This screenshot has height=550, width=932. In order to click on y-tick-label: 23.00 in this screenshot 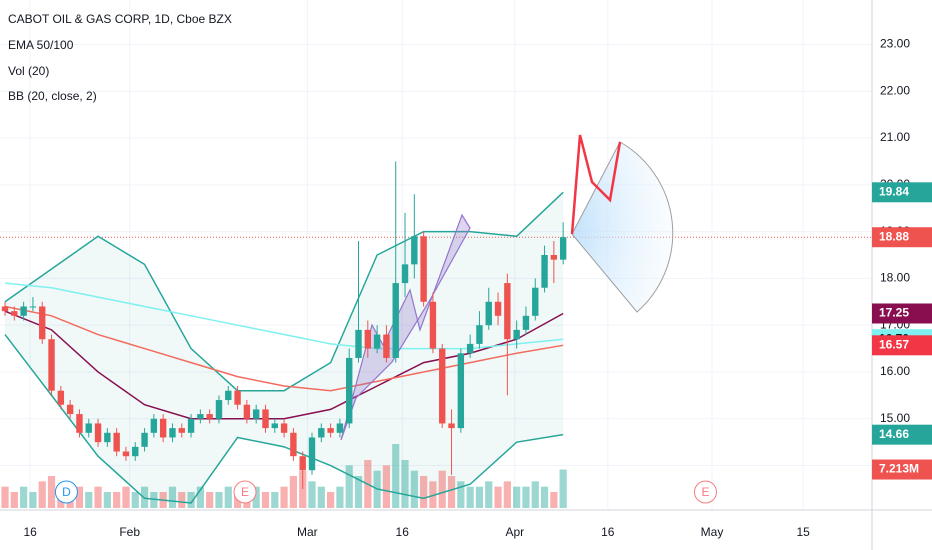, I will do `click(895, 44)`.